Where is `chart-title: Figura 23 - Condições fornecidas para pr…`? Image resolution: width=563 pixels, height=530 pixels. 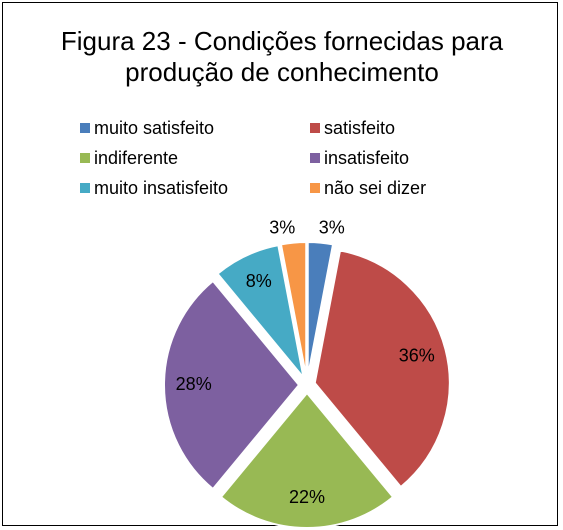
chart-title: Figura 23 - Condições fornecidas para pr… is located at coordinates (282, 56).